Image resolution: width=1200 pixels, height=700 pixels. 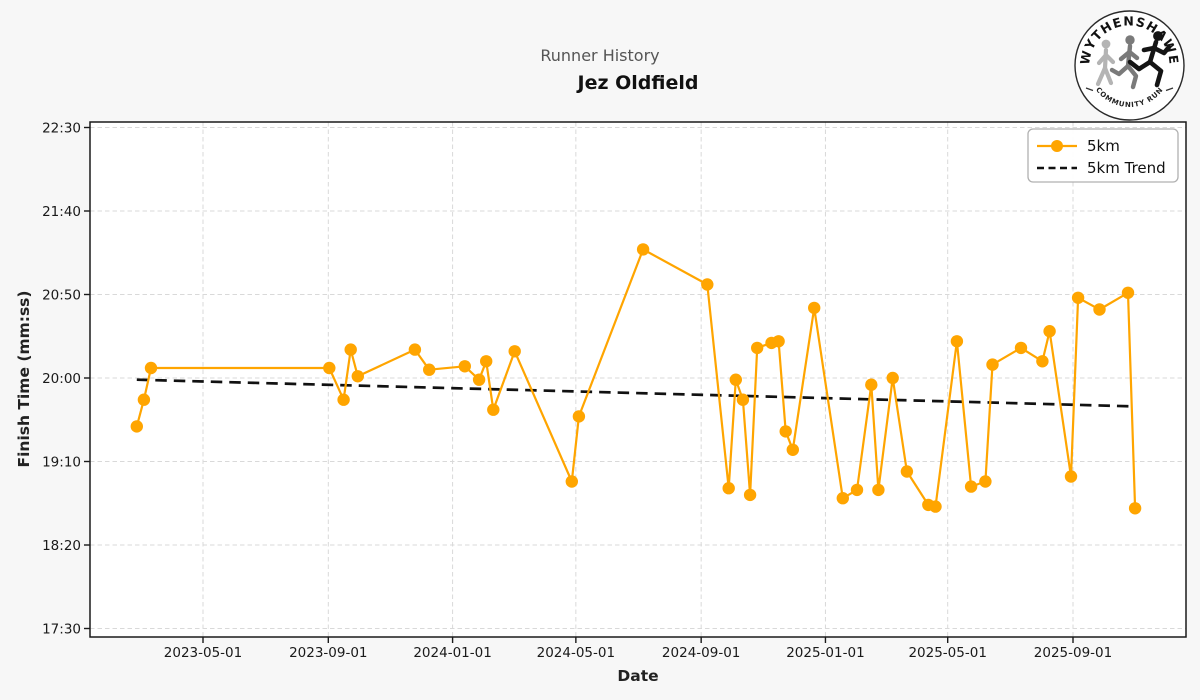 I want to click on y-tick-label: 18:20, so click(x=61, y=546).